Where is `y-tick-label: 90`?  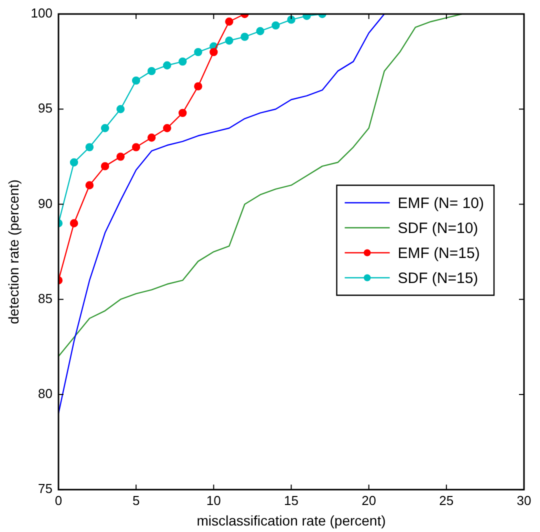 y-tick-label: 90 is located at coordinates (45, 203).